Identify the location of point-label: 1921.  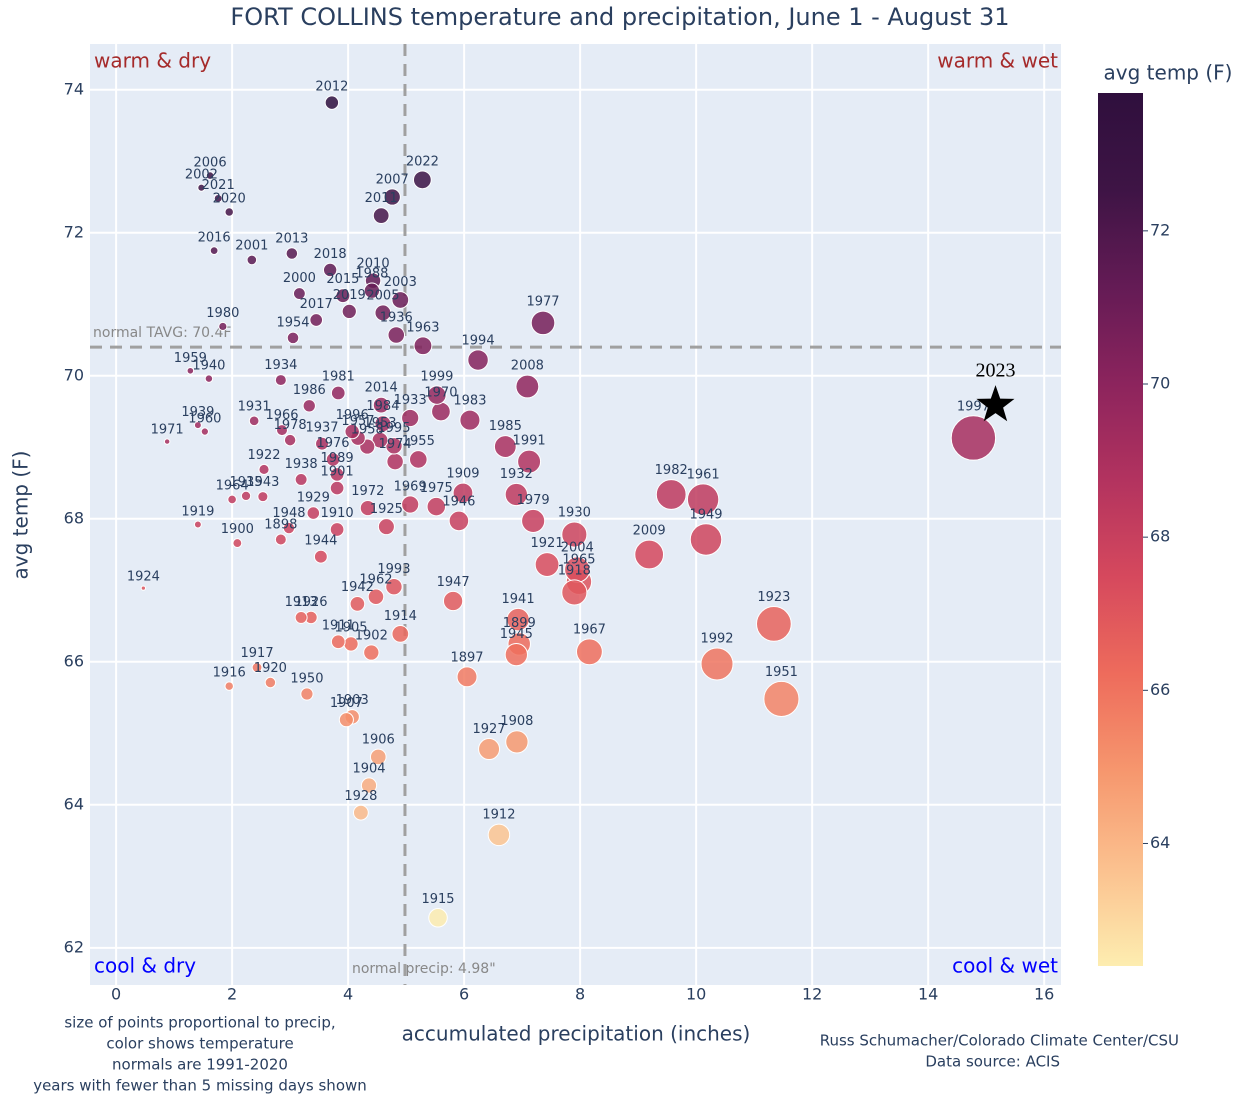
(547, 543).